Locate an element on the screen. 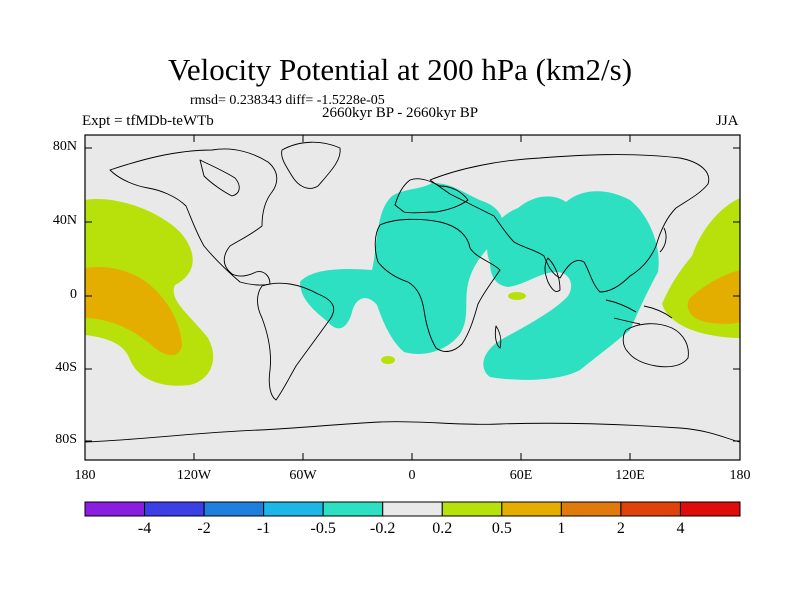  lat-tick-label: 80N is located at coordinates (64, 146).